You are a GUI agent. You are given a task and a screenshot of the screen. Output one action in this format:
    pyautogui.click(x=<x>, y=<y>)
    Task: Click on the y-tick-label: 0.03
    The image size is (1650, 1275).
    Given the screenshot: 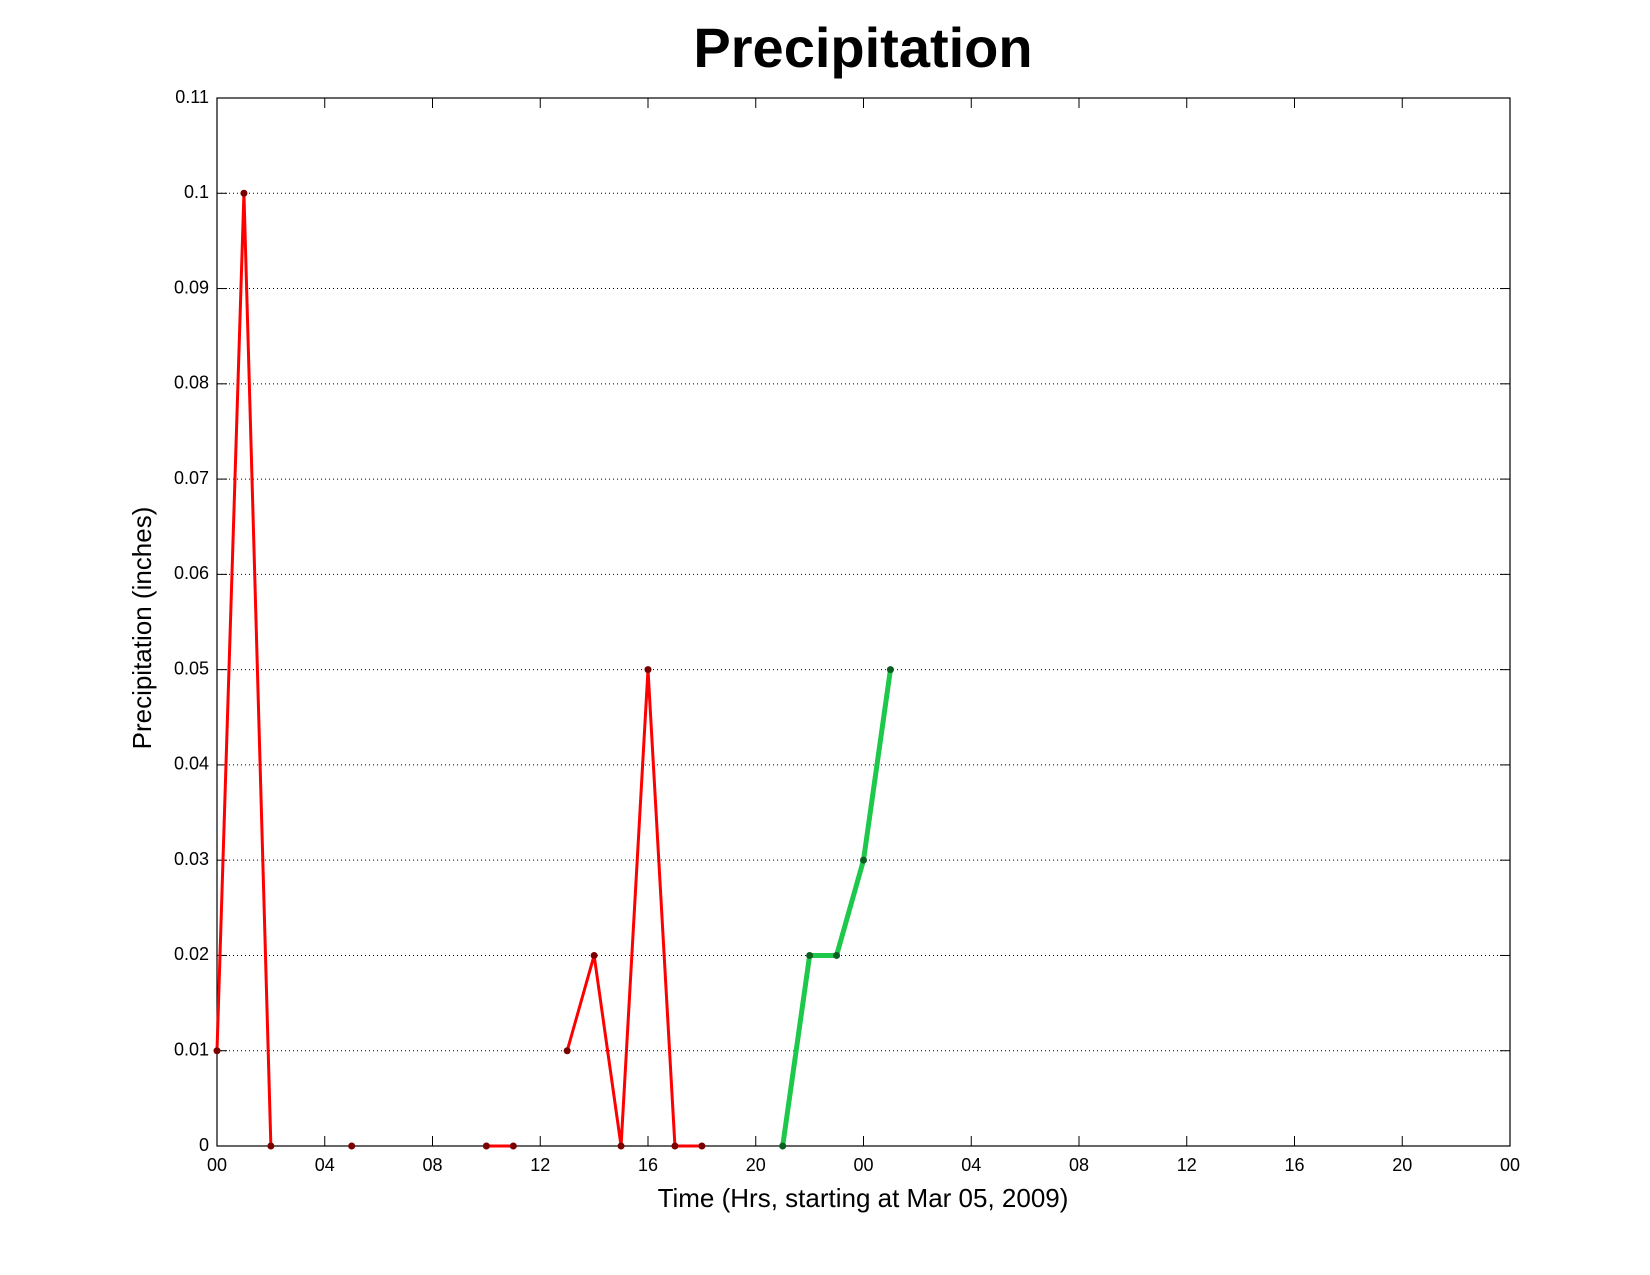 What is the action you would take?
    pyautogui.click(x=191, y=859)
    